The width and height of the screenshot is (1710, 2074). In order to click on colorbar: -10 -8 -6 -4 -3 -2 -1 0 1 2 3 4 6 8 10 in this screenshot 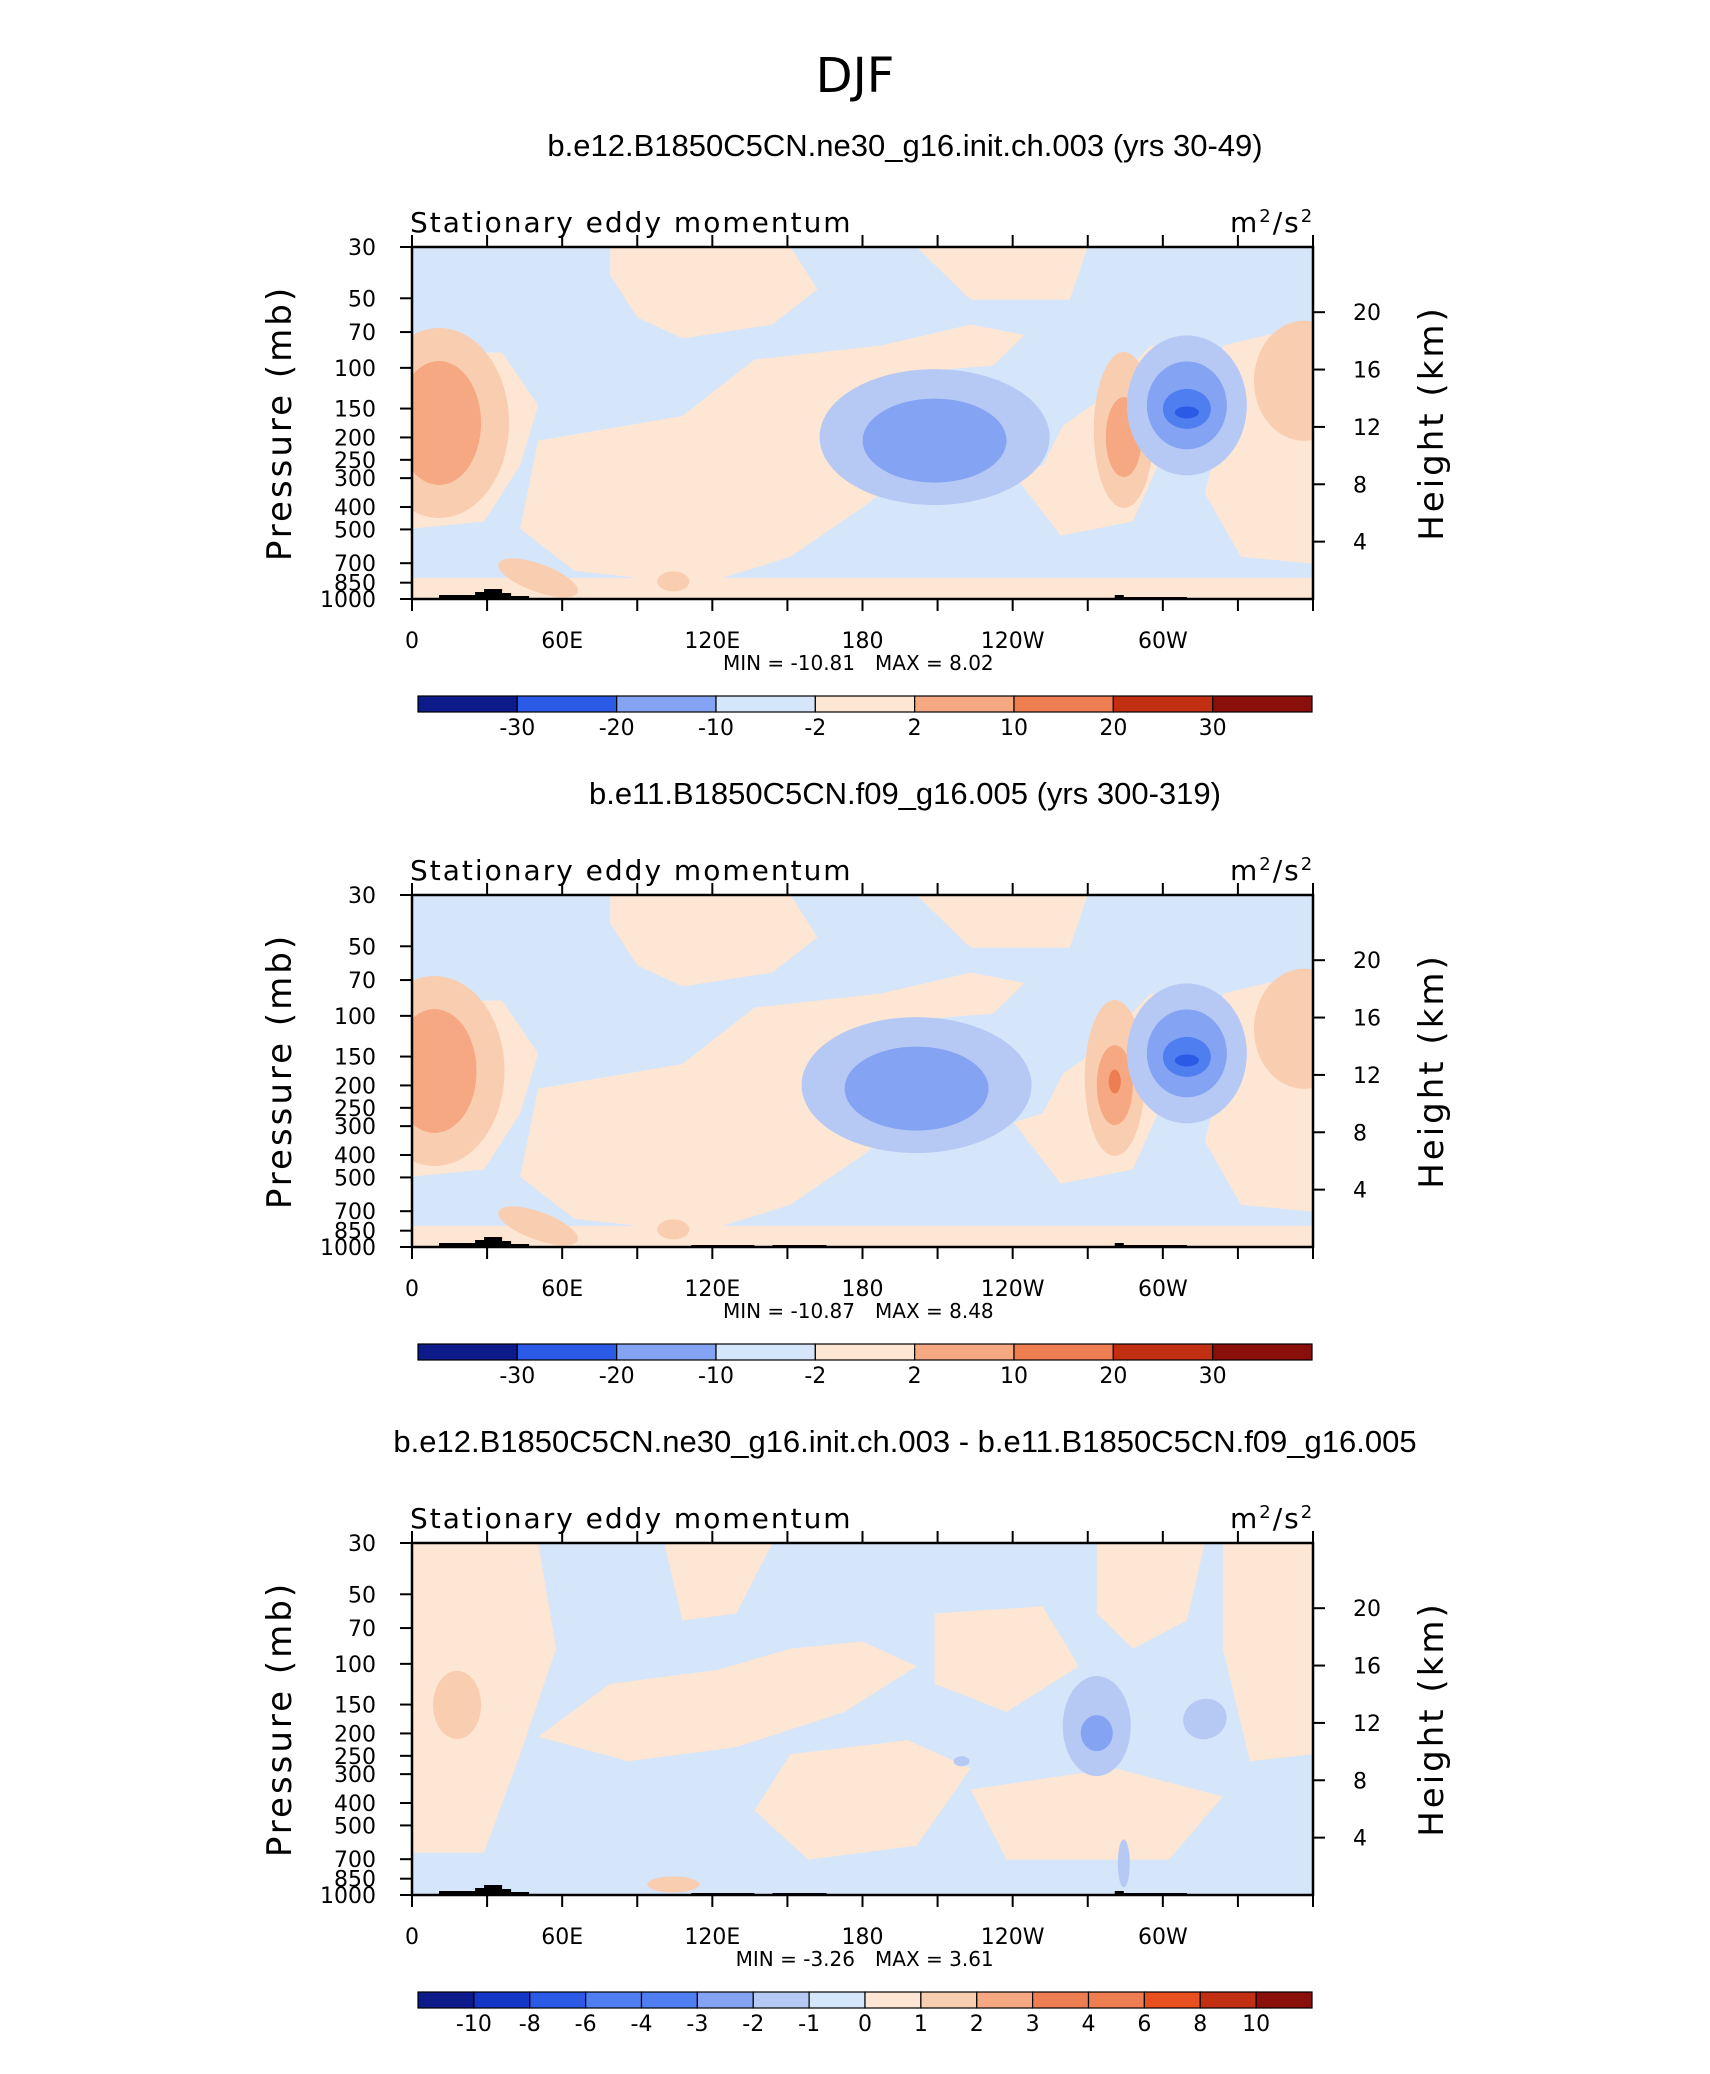, I will do `click(865, 2014)`.